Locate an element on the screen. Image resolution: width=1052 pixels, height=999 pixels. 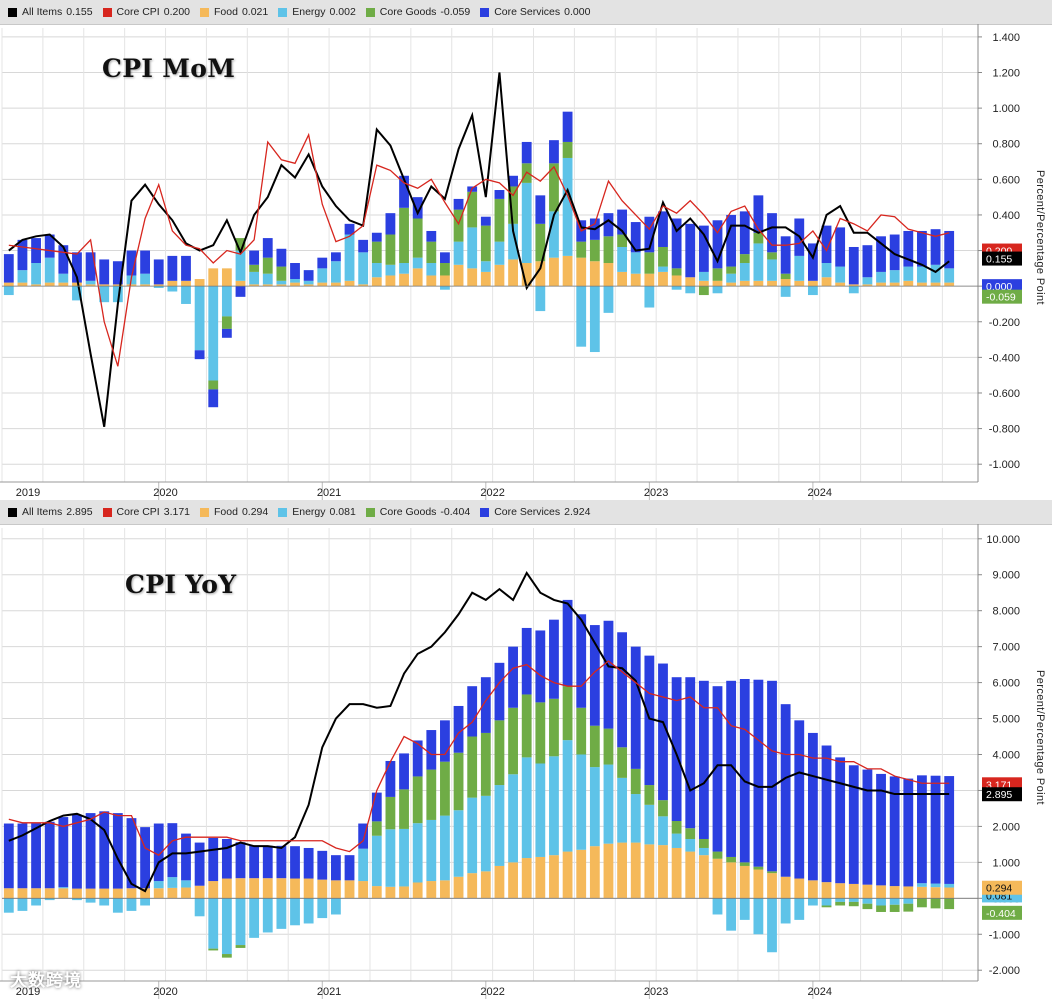
legend-item: Core Services 0.000 is located at coordinates (535, 12).